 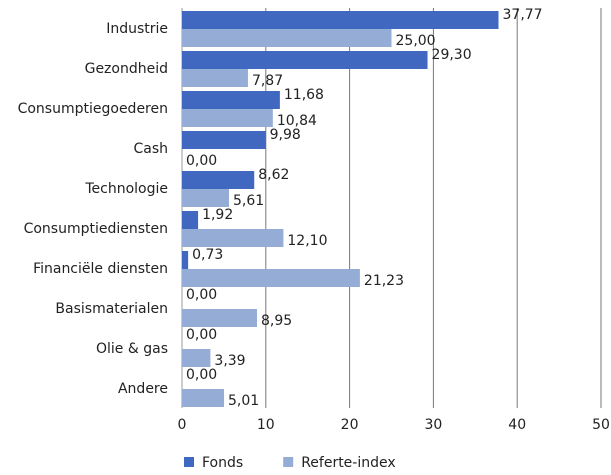 I want to click on value-label: 3,39, so click(x=229, y=361).